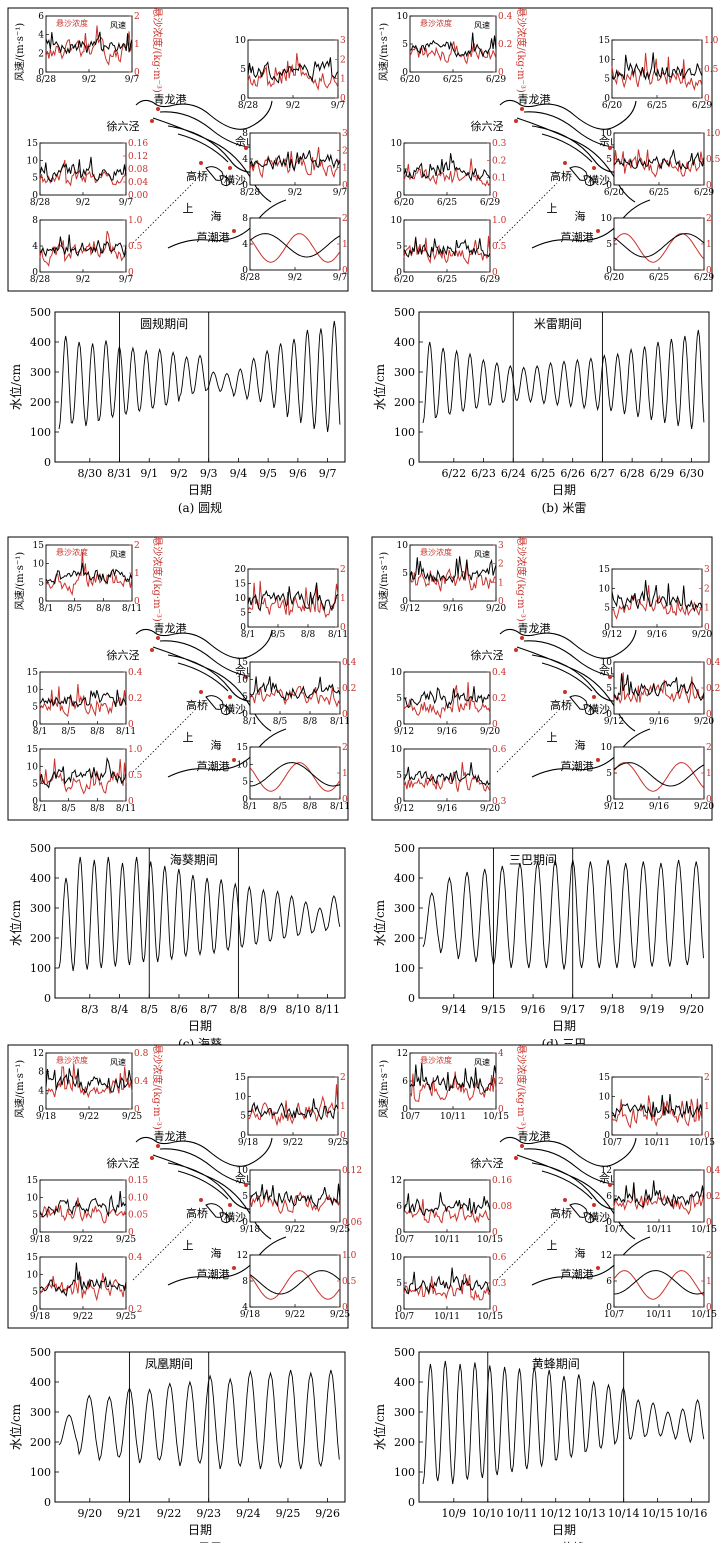 Image resolution: width=720 pixels, height=1543 pixels. What do you see at coordinates (713, 134) in the screenshot?
I see `ssc-tick-label: 1.0` at bounding box center [713, 134].